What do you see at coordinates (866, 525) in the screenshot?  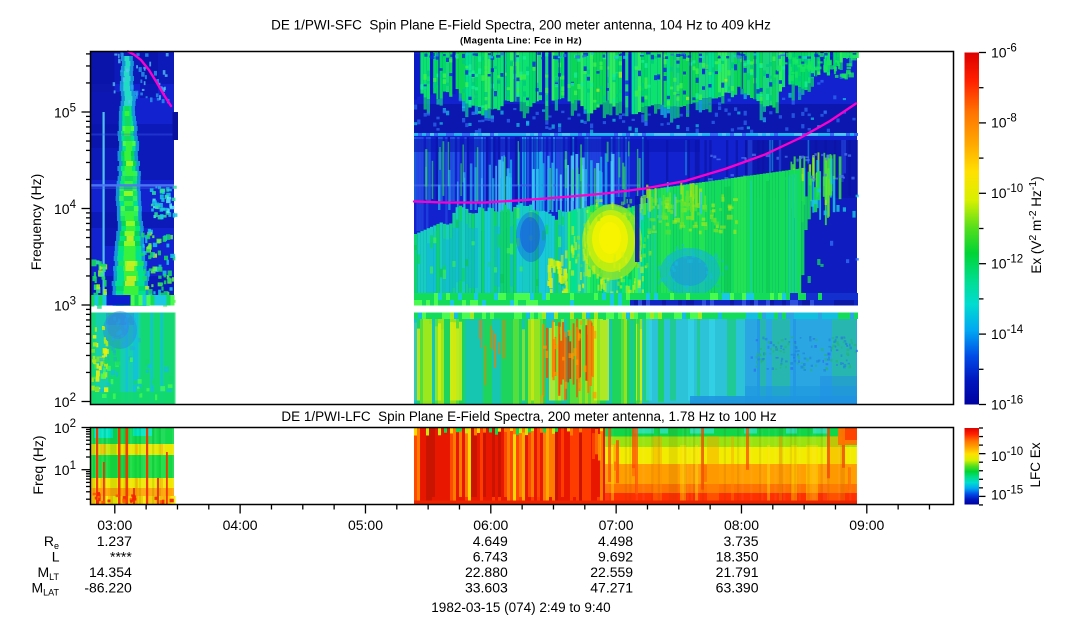 I see `svg-text: 09:00` at bounding box center [866, 525].